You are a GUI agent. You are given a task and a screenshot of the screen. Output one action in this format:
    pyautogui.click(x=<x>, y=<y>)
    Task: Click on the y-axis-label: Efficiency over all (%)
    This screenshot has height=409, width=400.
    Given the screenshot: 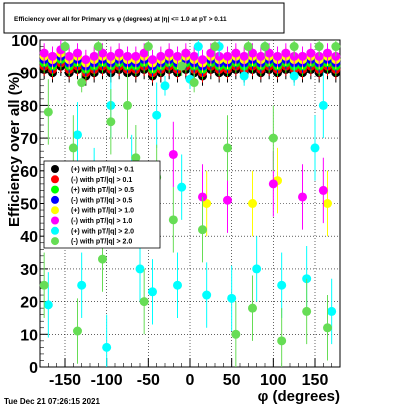 What is the action you would take?
    pyautogui.click(x=14, y=149)
    